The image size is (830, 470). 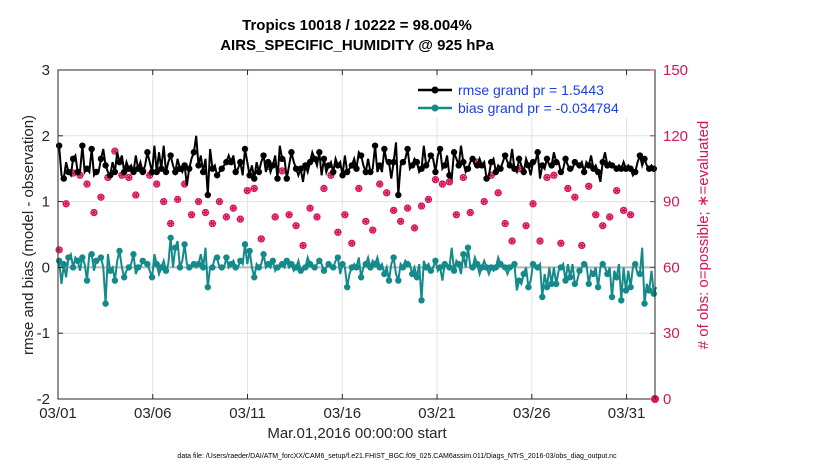 What do you see at coordinates (538, 108) in the screenshot?
I see `legend-bias-label: bias grand pr = -0.034784` at bounding box center [538, 108].